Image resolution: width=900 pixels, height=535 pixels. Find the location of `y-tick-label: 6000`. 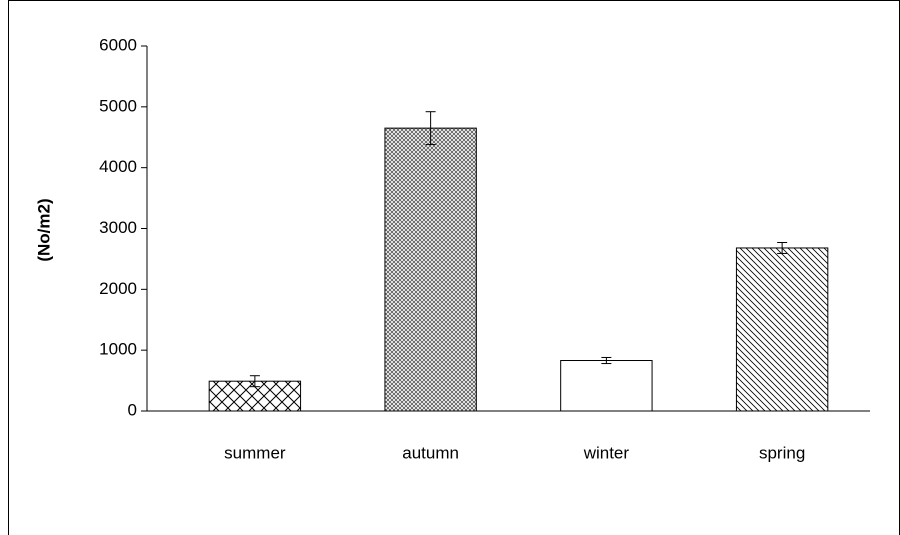

y-tick-label: 6000 is located at coordinates (118, 44).